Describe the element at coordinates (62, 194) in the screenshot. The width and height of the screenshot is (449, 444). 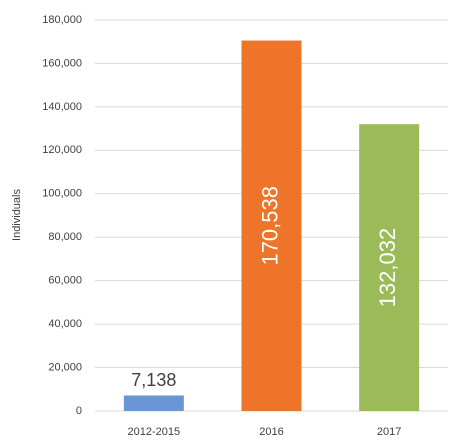
I see `y-tick-label: 100,000` at that location.